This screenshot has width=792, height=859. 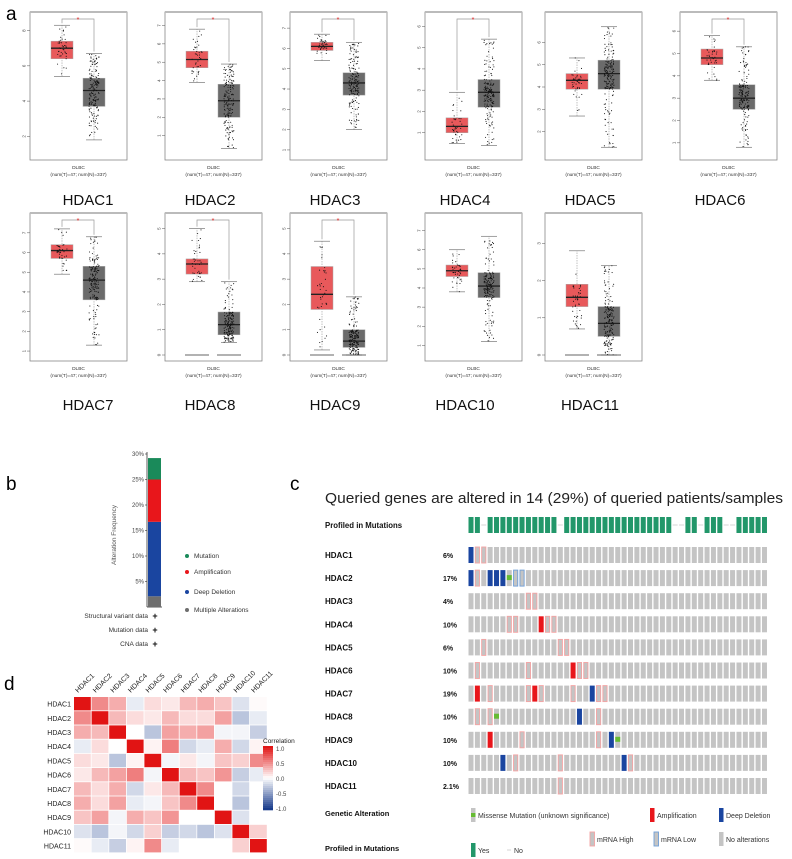 What do you see at coordinates (338, 20) in the screenshot?
I see `significance-star: *` at bounding box center [338, 20].